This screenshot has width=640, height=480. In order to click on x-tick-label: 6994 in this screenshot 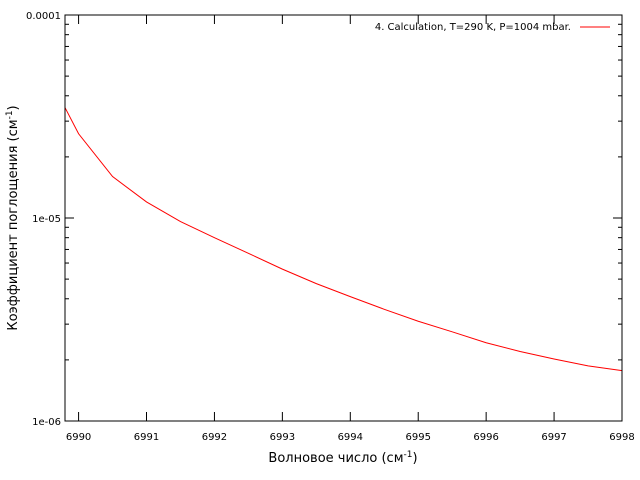, I will do `click(350, 437)`.